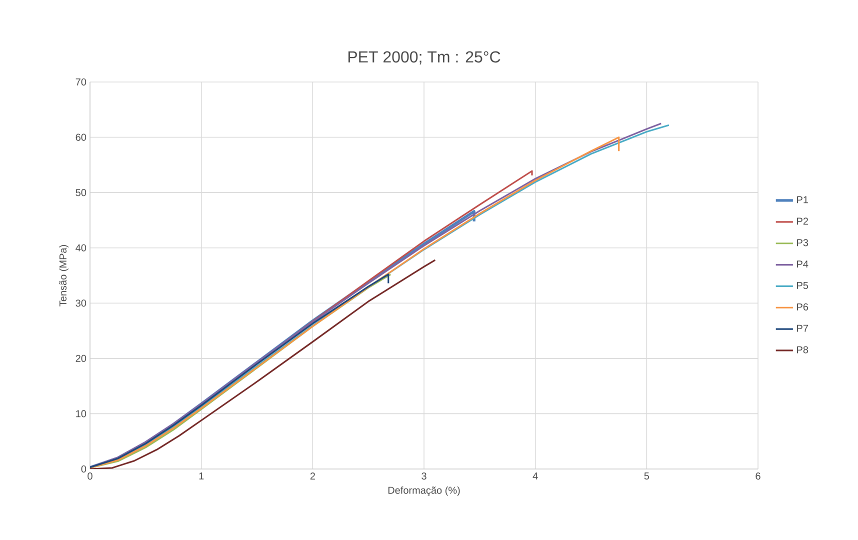 The image size is (858, 540). What do you see at coordinates (81, 137) in the screenshot?
I see `y-tick-label: 60` at bounding box center [81, 137].